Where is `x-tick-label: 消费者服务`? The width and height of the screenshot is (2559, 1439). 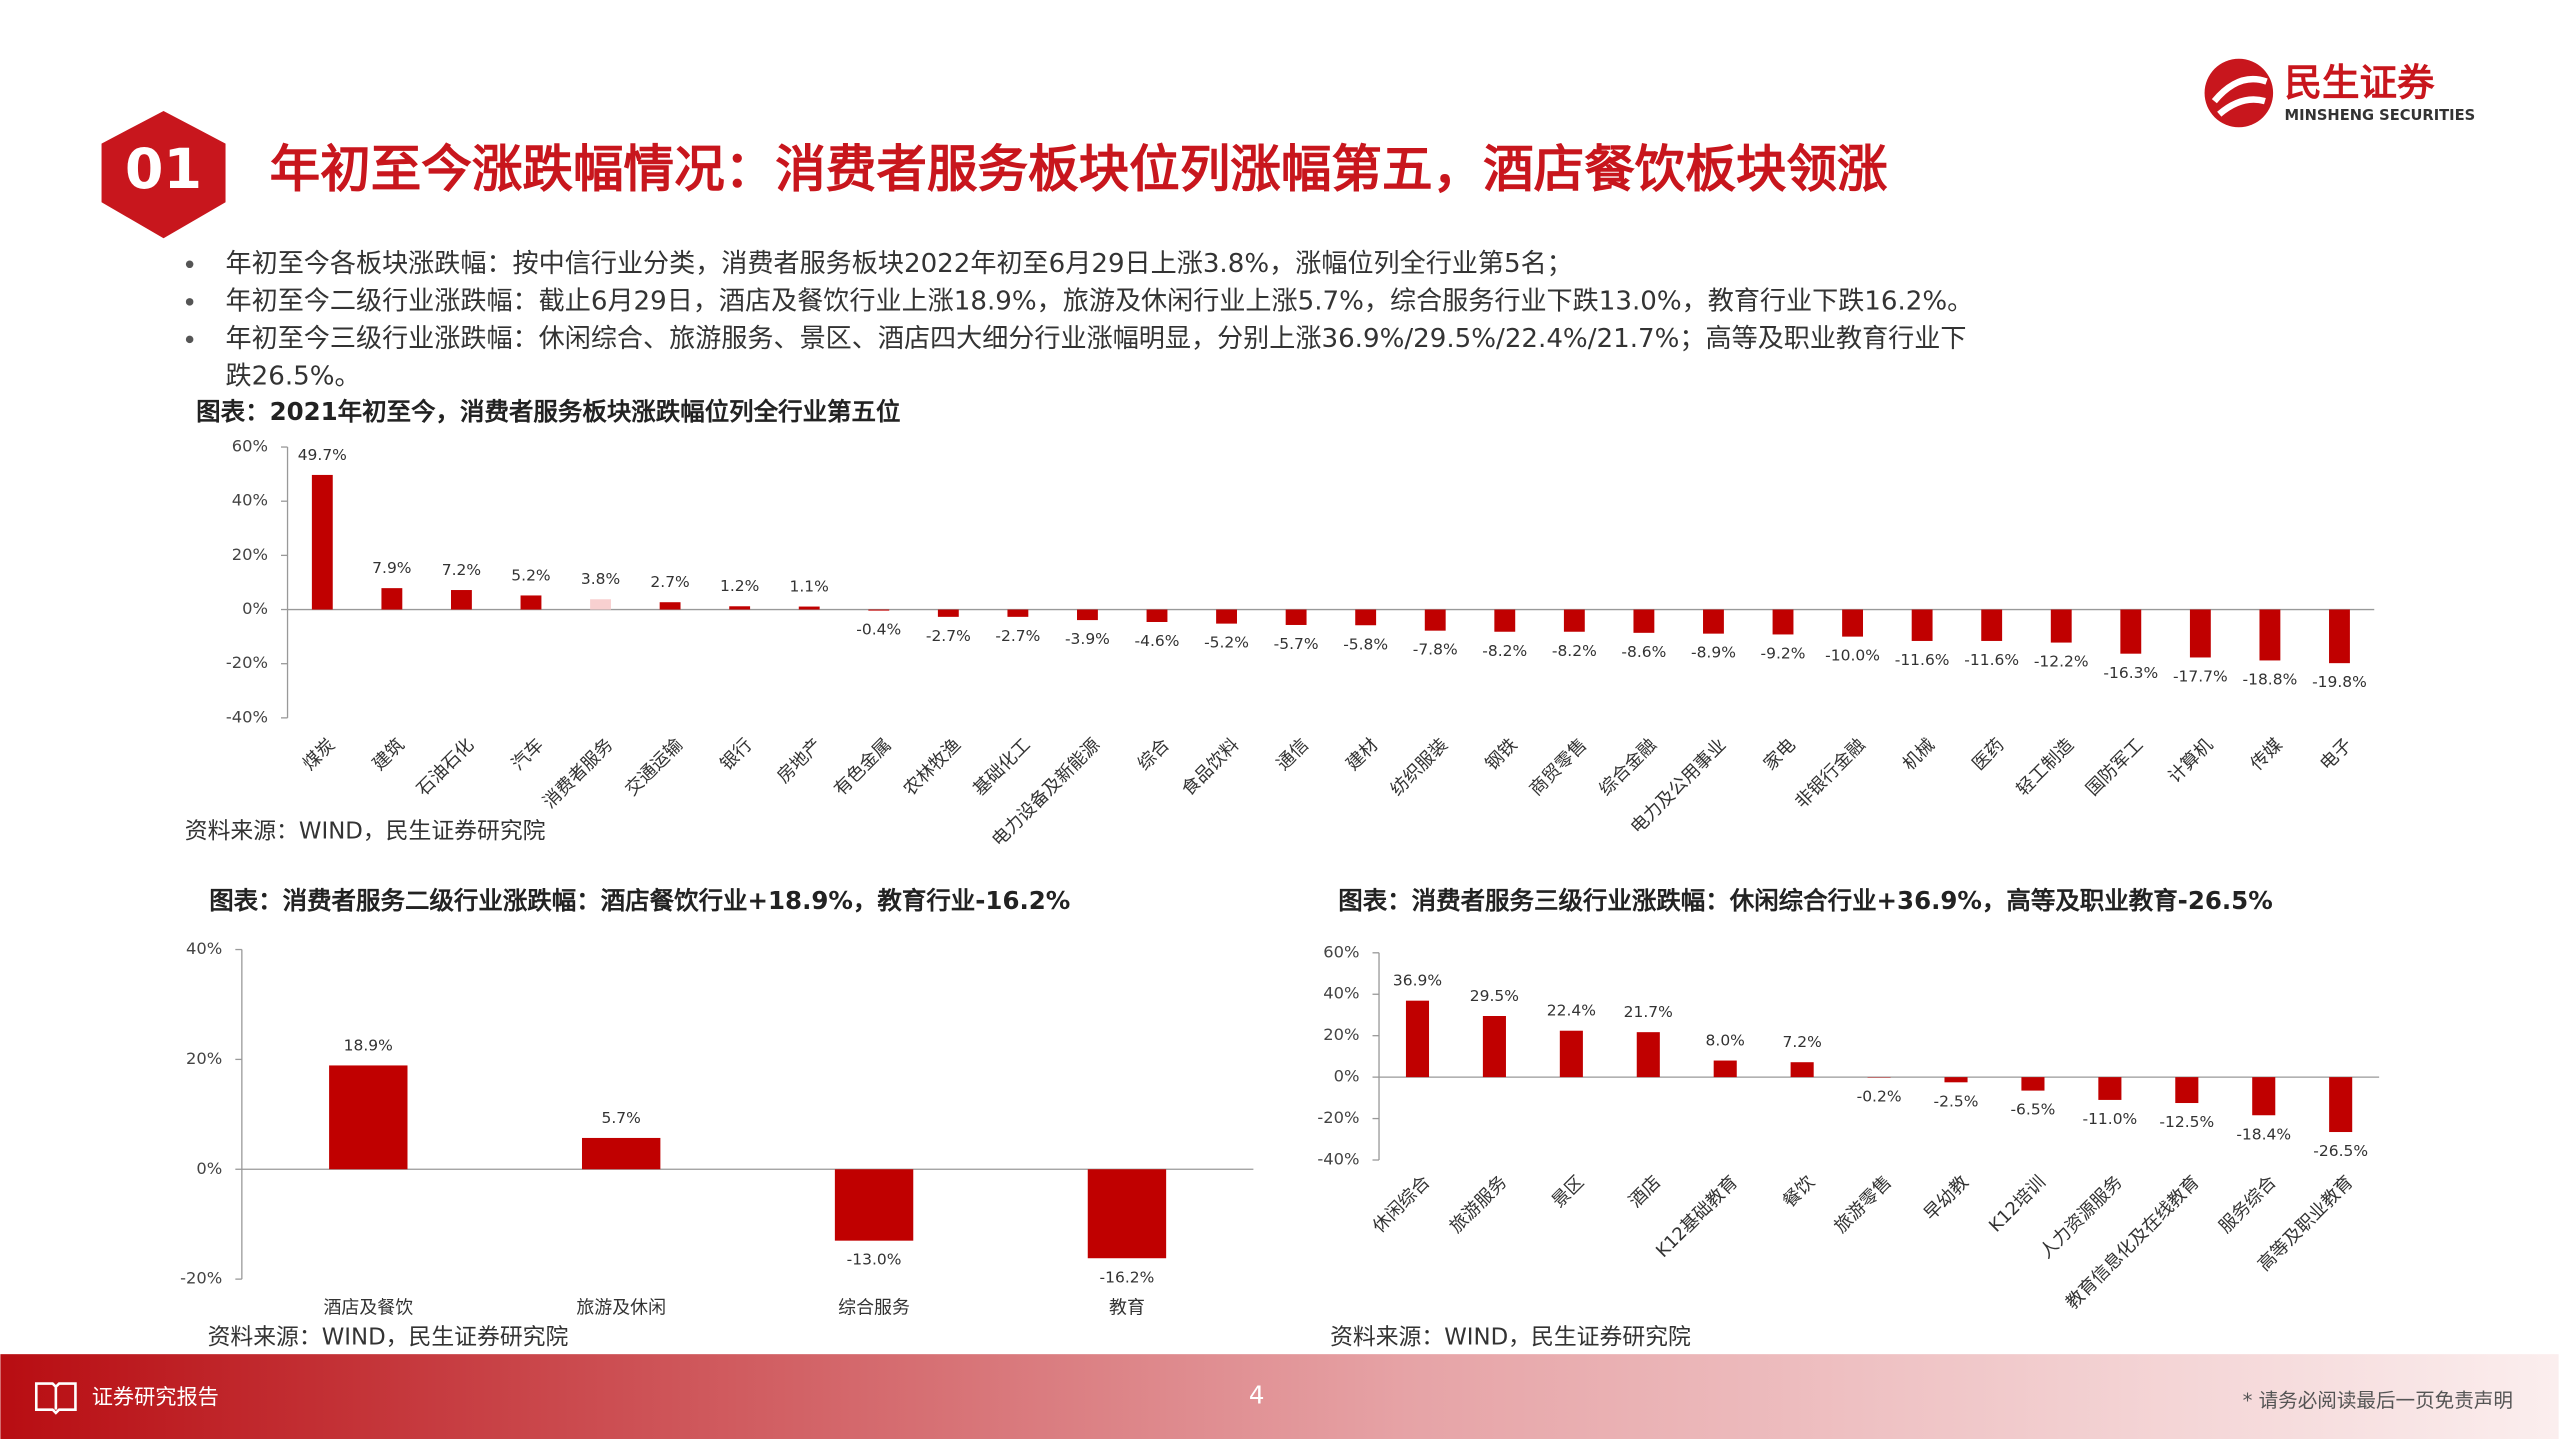 x-tick-label: 消费者服务 is located at coordinates (578, 774).